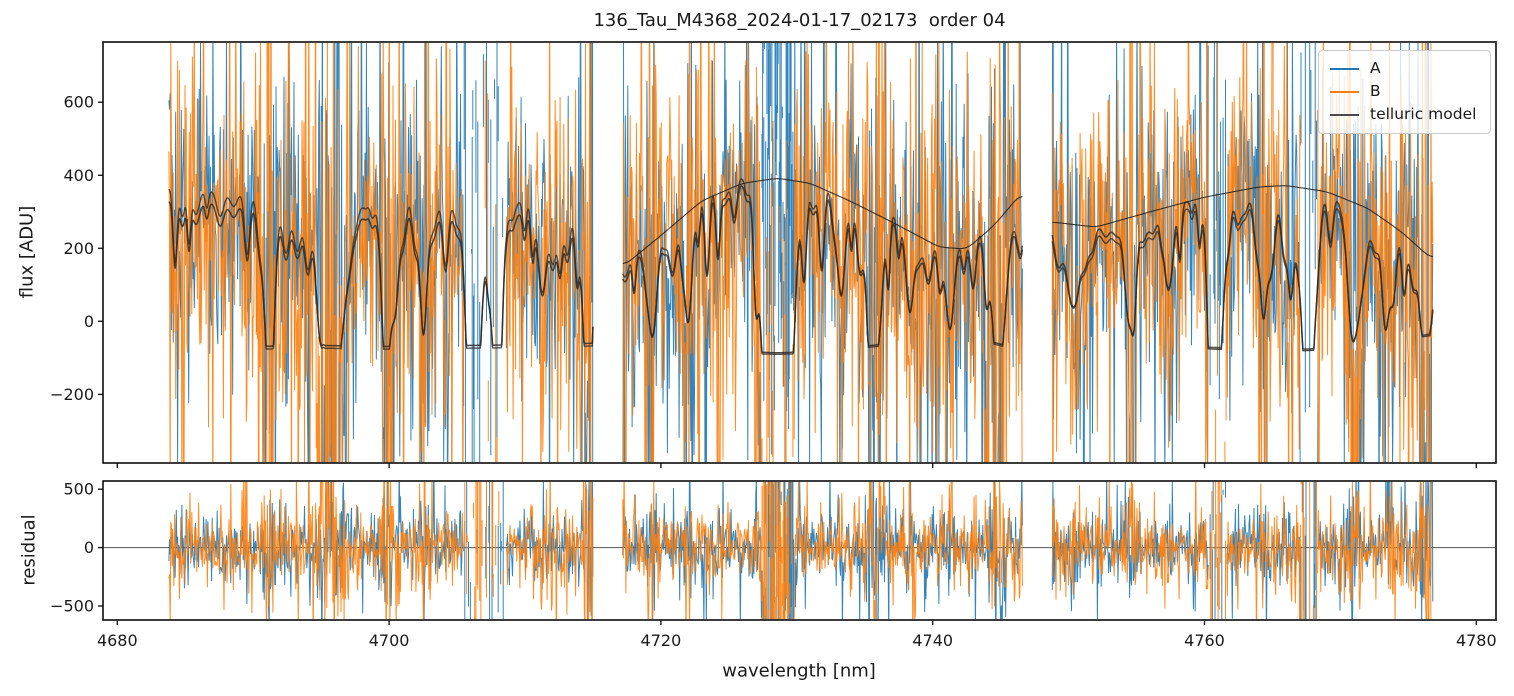 The width and height of the screenshot is (1514, 696). I want to click on wavelength-tick-label: 4720, so click(661, 640).